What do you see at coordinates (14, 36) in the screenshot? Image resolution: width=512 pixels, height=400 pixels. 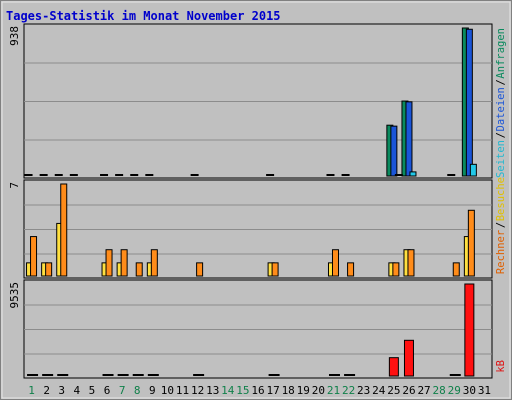 I see `y-max-label: 938` at bounding box center [14, 36].